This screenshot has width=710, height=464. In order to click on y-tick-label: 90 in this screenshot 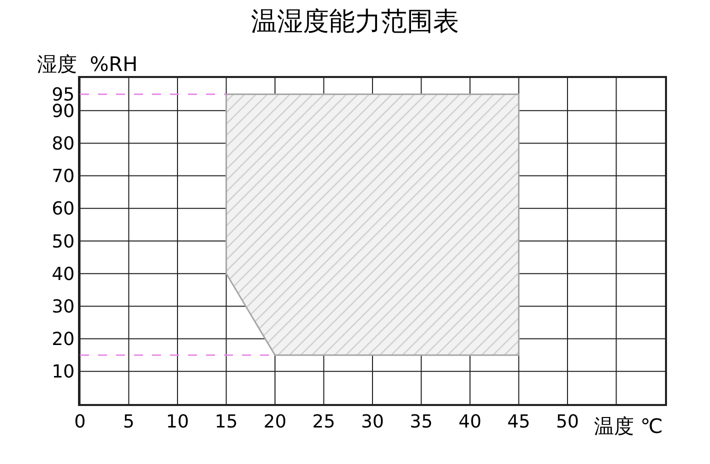, I will do `click(63, 111)`.